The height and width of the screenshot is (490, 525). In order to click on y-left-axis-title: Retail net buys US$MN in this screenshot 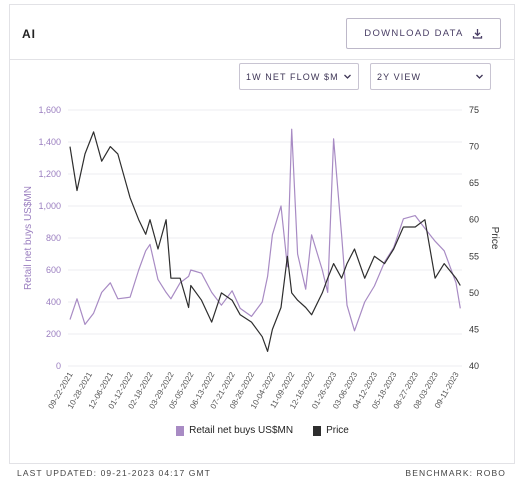, I will do `click(28, 238)`.